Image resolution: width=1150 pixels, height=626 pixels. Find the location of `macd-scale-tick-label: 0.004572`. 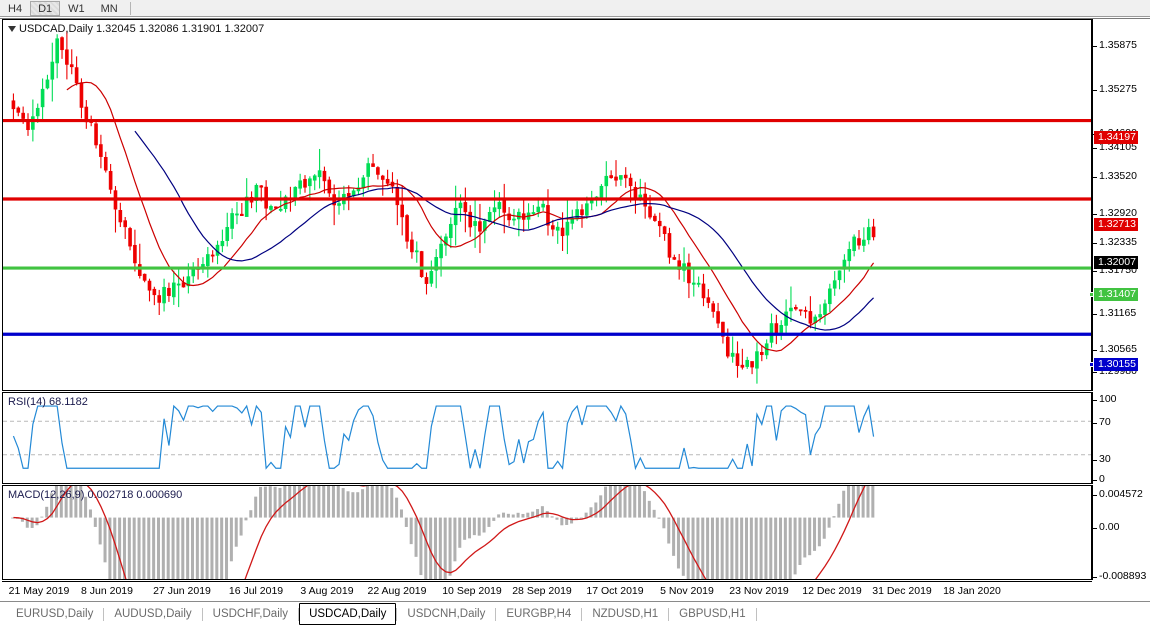

macd-scale-tick-label: 0.004572 is located at coordinates (1121, 494).